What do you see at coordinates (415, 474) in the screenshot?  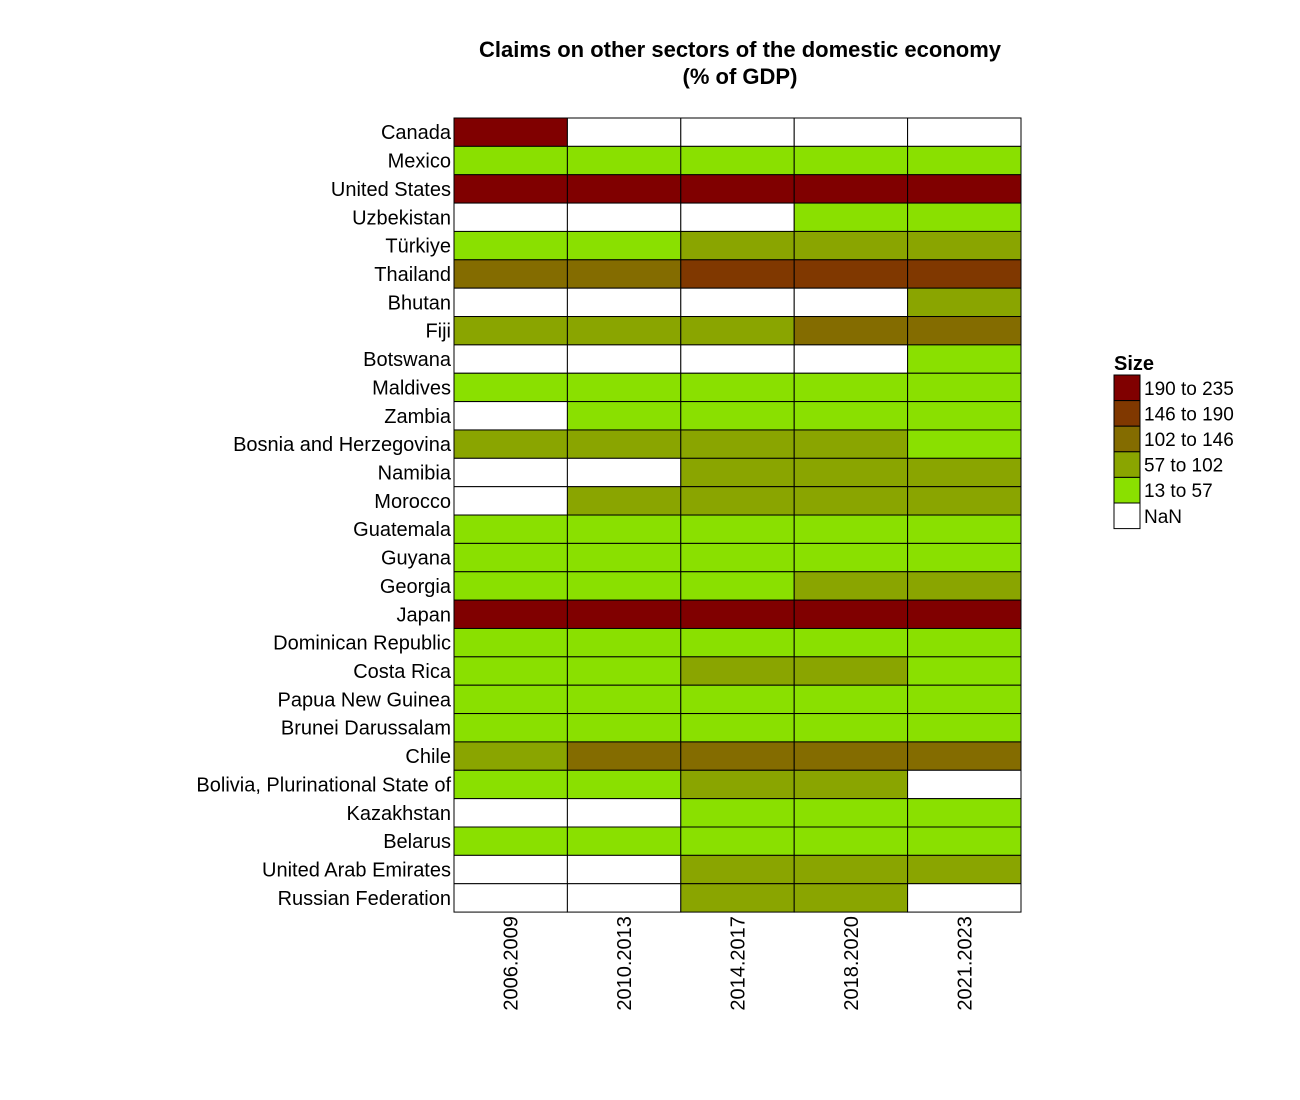 I see `row-label: Namibia` at bounding box center [415, 474].